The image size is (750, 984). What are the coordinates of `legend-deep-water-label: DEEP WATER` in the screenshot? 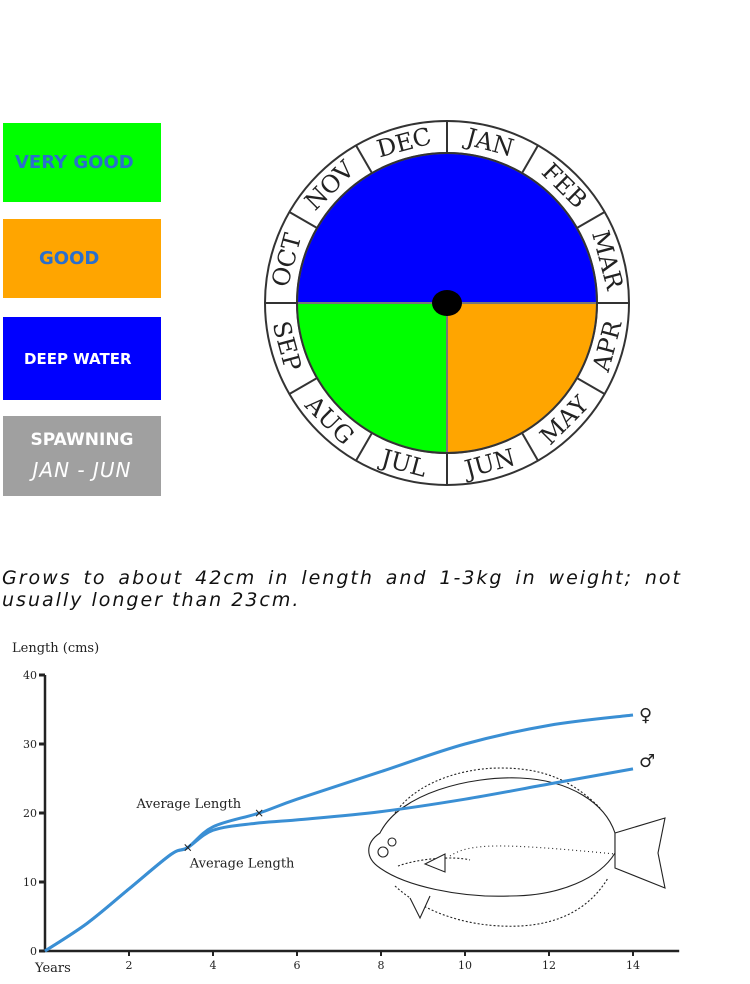 It's located at (78, 358).